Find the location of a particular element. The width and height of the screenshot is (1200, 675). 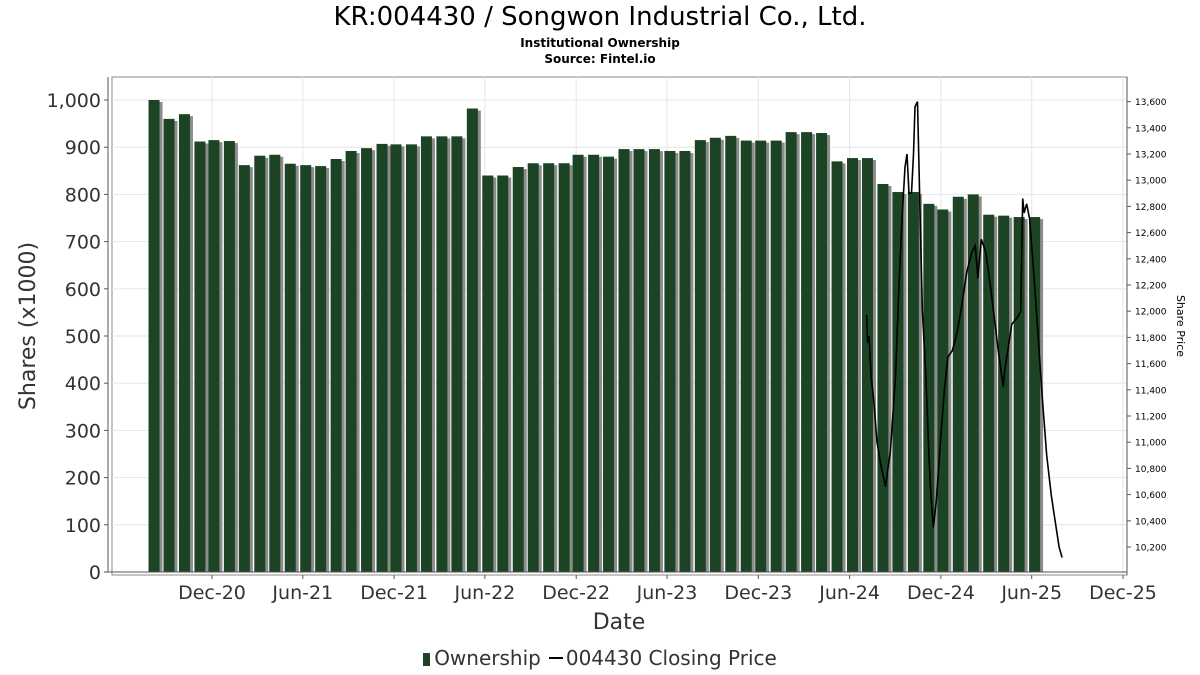

x-tick-label: Dec-22 is located at coordinates (576, 593).